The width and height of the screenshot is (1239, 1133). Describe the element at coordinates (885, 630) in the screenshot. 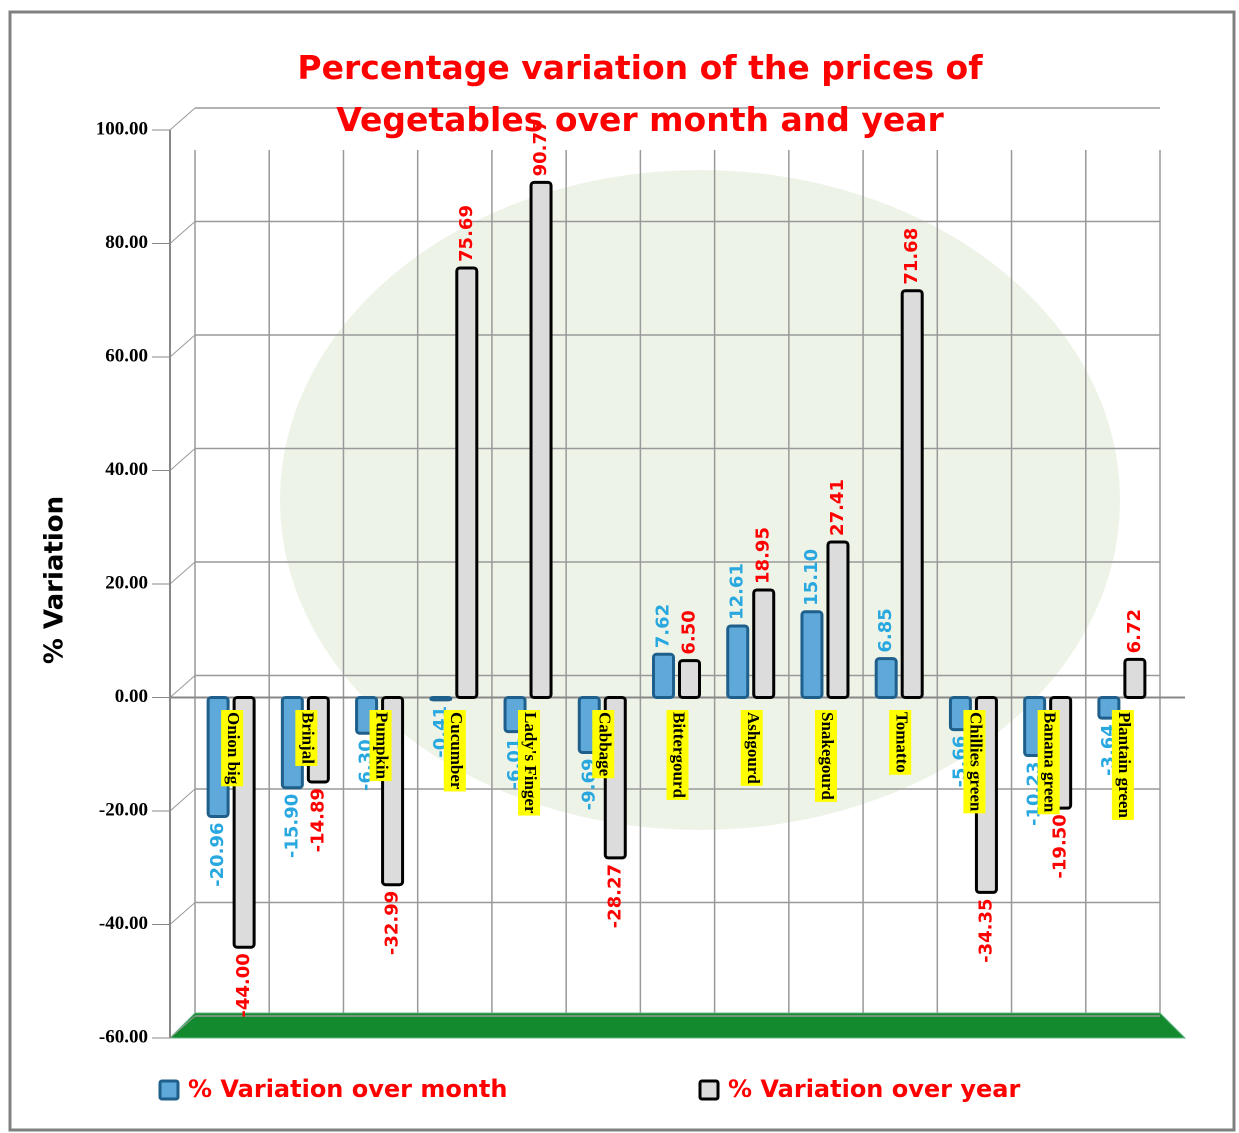

I see `value-label: 6.85` at that location.